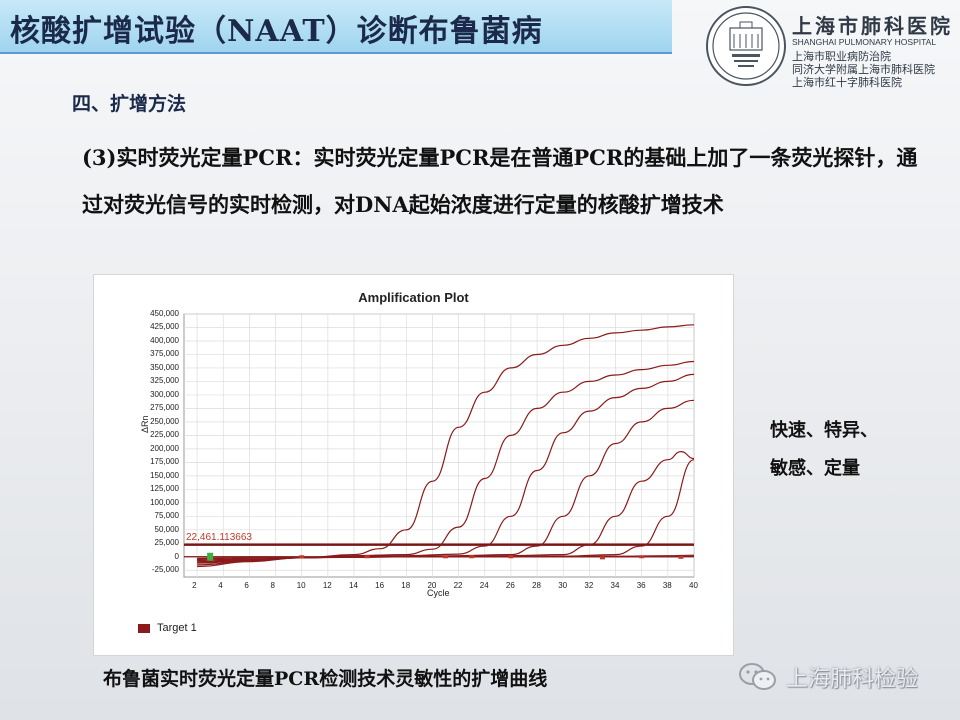  What do you see at coordinates (164, 354) in the screenshot?
I see `y-tick-label: 375,000` at bounding box center [164, 354].